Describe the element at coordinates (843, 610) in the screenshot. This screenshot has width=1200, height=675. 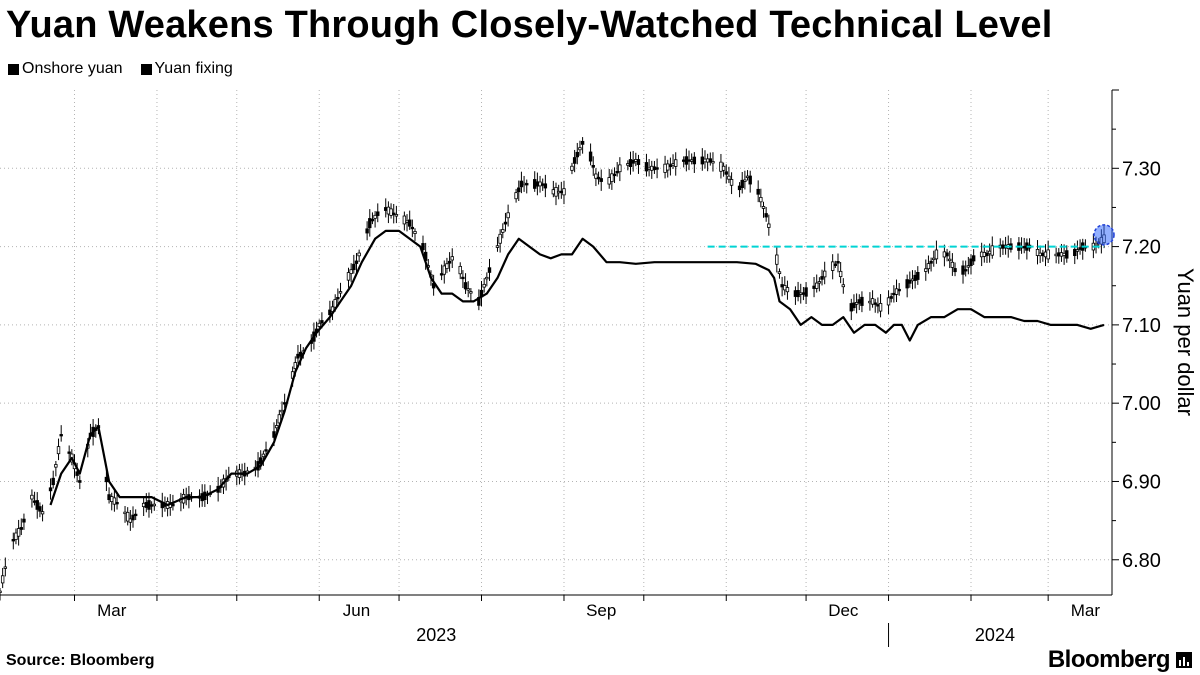
I see `x-tick-label: Dec` at that location.